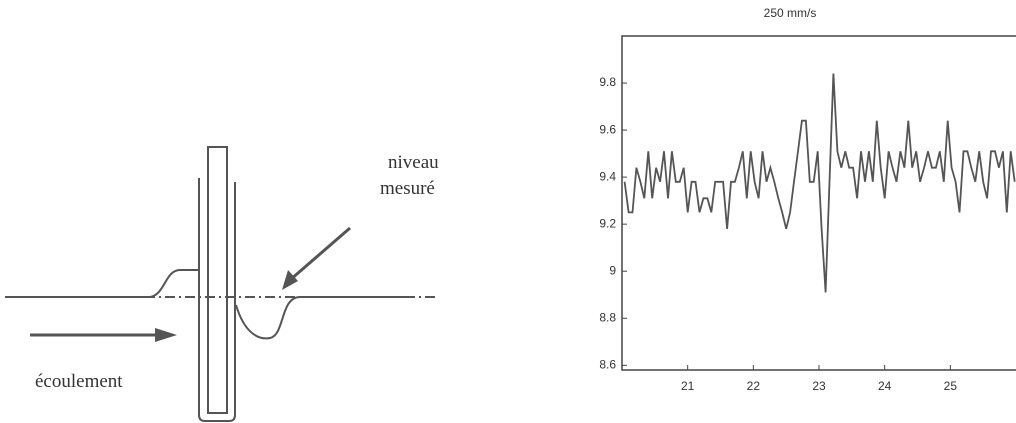 This screenshot has height=423, width=1016. Describe the element at coordinates (790, 13) in the screenshot. I see `chart-title: 250 mm/s` at that location.